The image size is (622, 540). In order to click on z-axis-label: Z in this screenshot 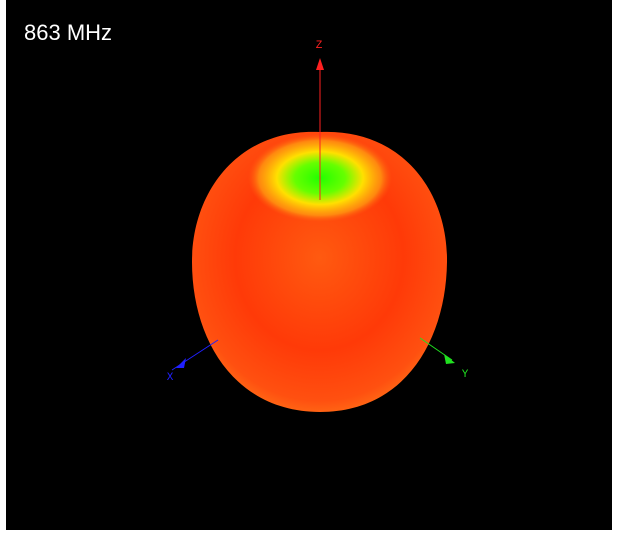, I will do `click(319, 46)`.